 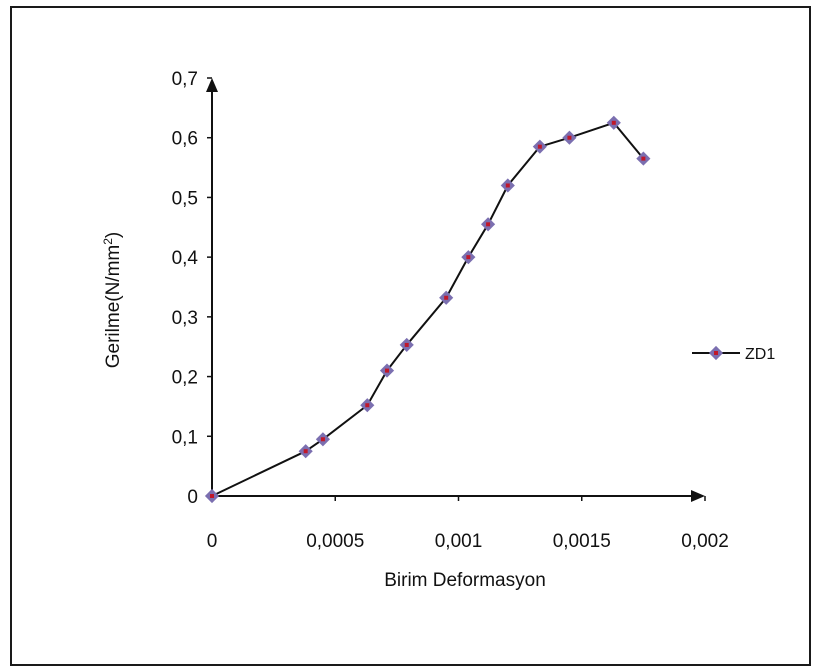 I want to click on x-axis-title: Birim Deformasyon, so click(x=465, y=580).